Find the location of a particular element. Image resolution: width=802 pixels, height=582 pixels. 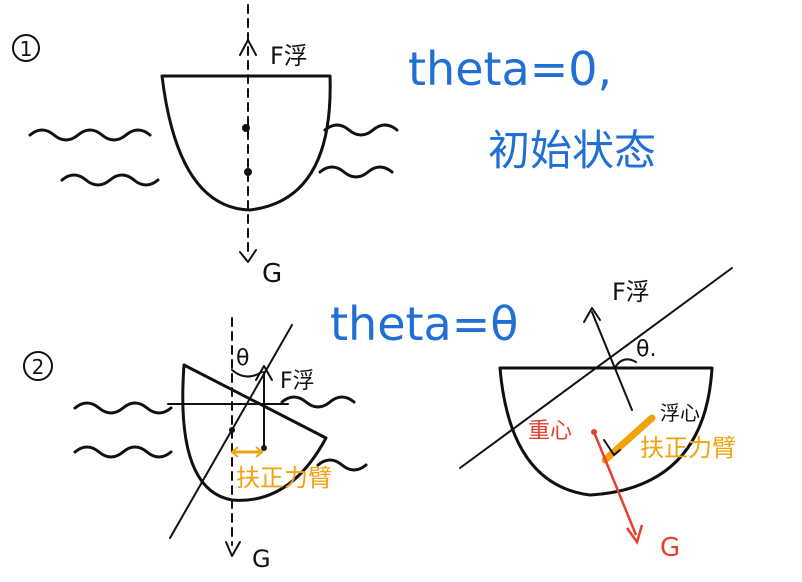

scene-2-center-of-buoyancy is located at coordinates (264, 448).